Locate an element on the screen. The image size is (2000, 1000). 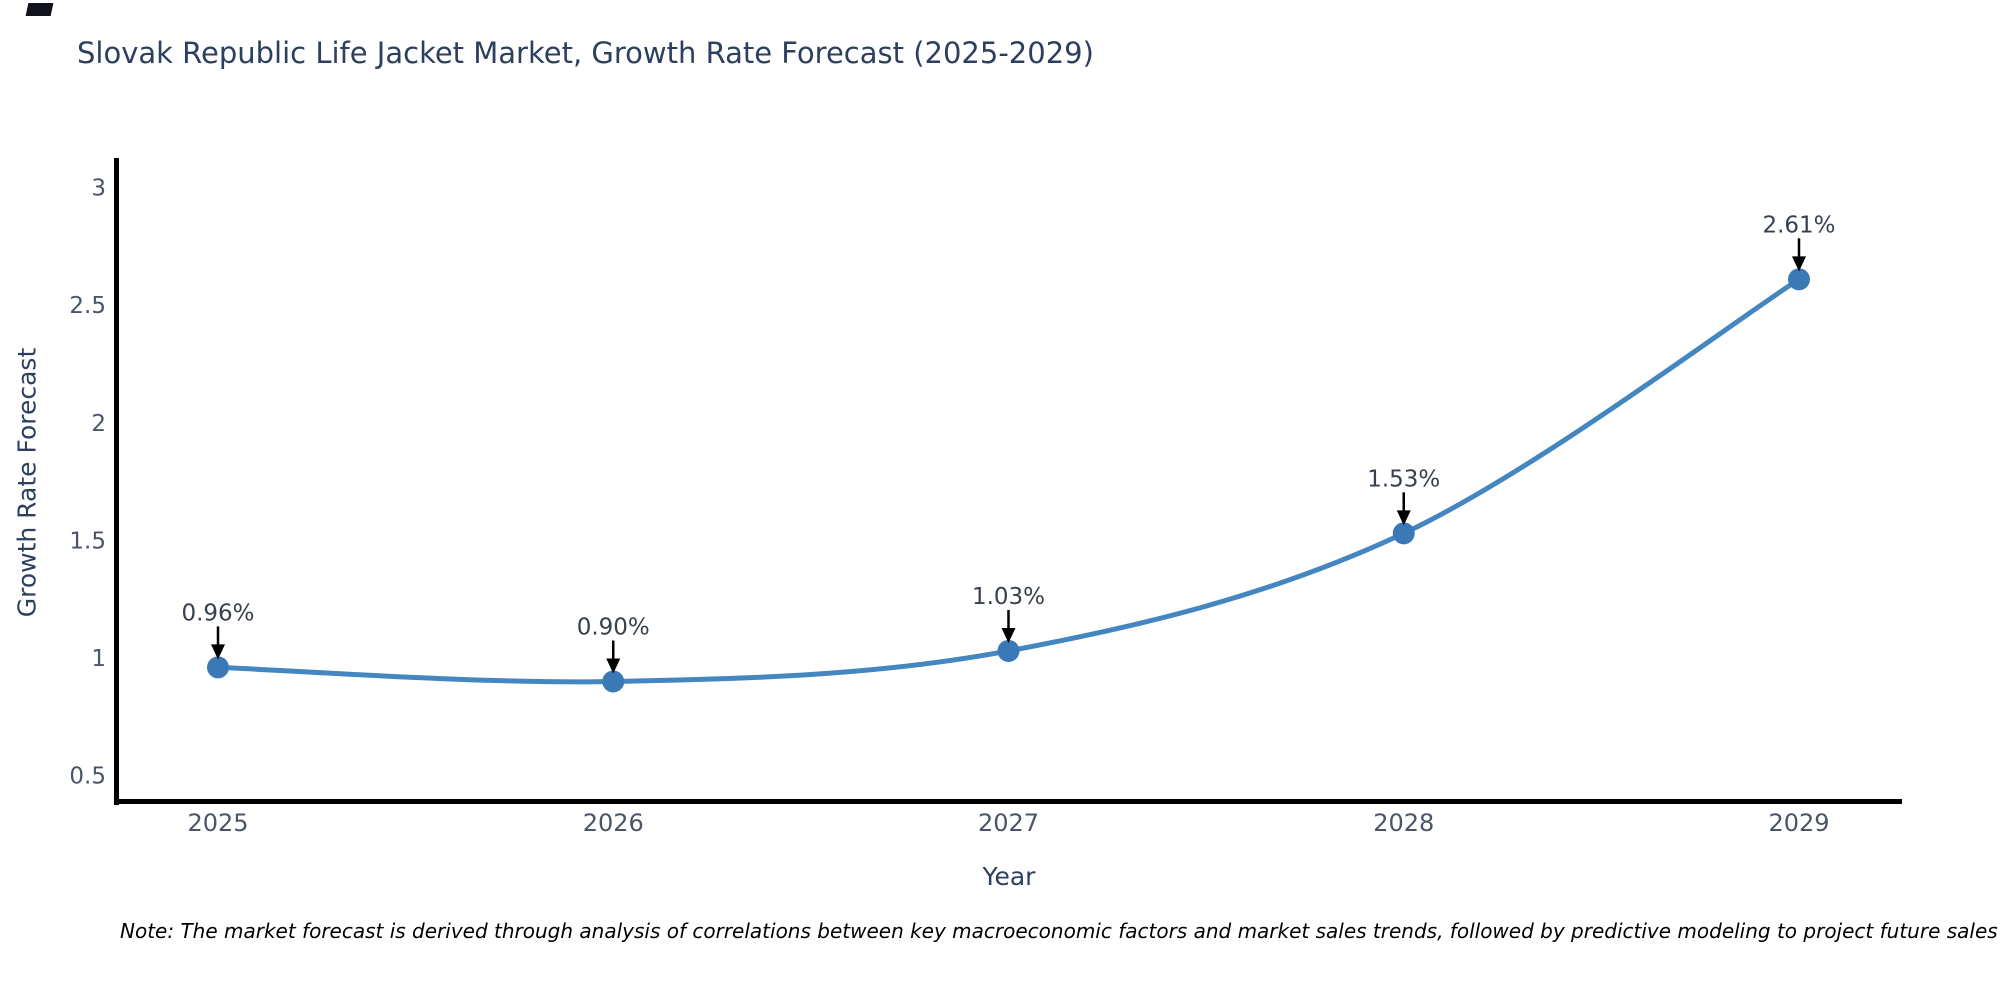
x-tick-label: 2028 is located at coordinates (1403, 823).